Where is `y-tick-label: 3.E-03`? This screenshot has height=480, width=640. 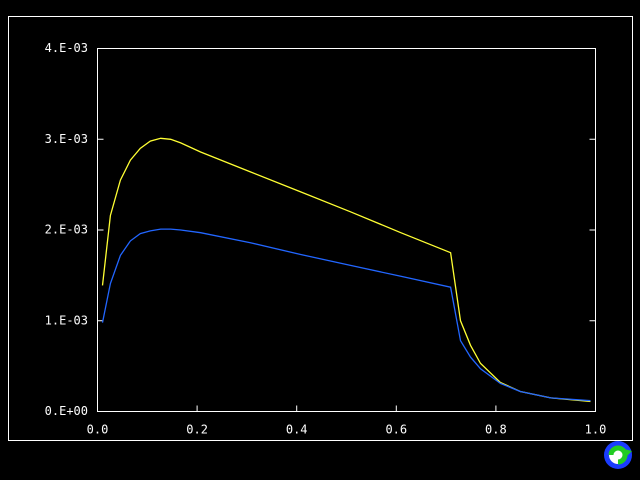
y-tick-label: 3.E-03 is located at coordinates (66, 139).